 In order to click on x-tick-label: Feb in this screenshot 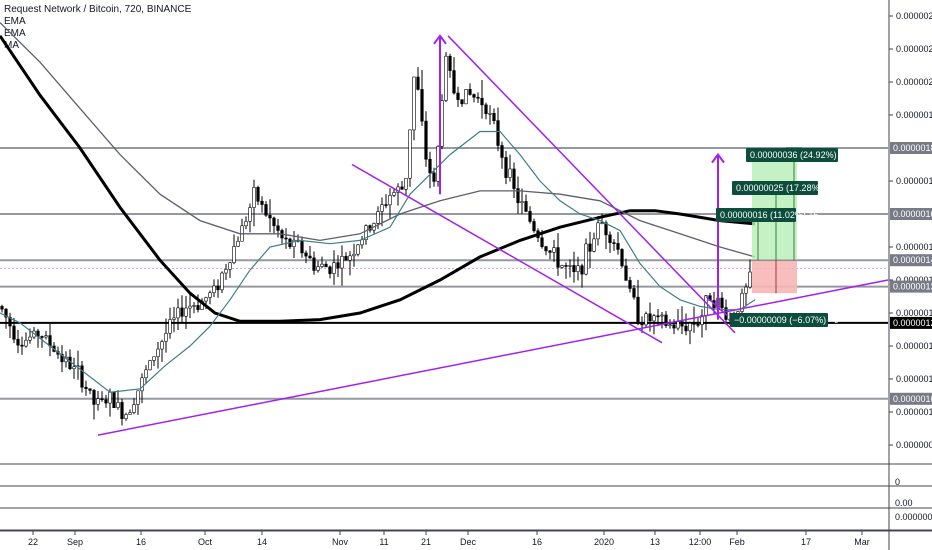, I will do `click(737, 542)`.